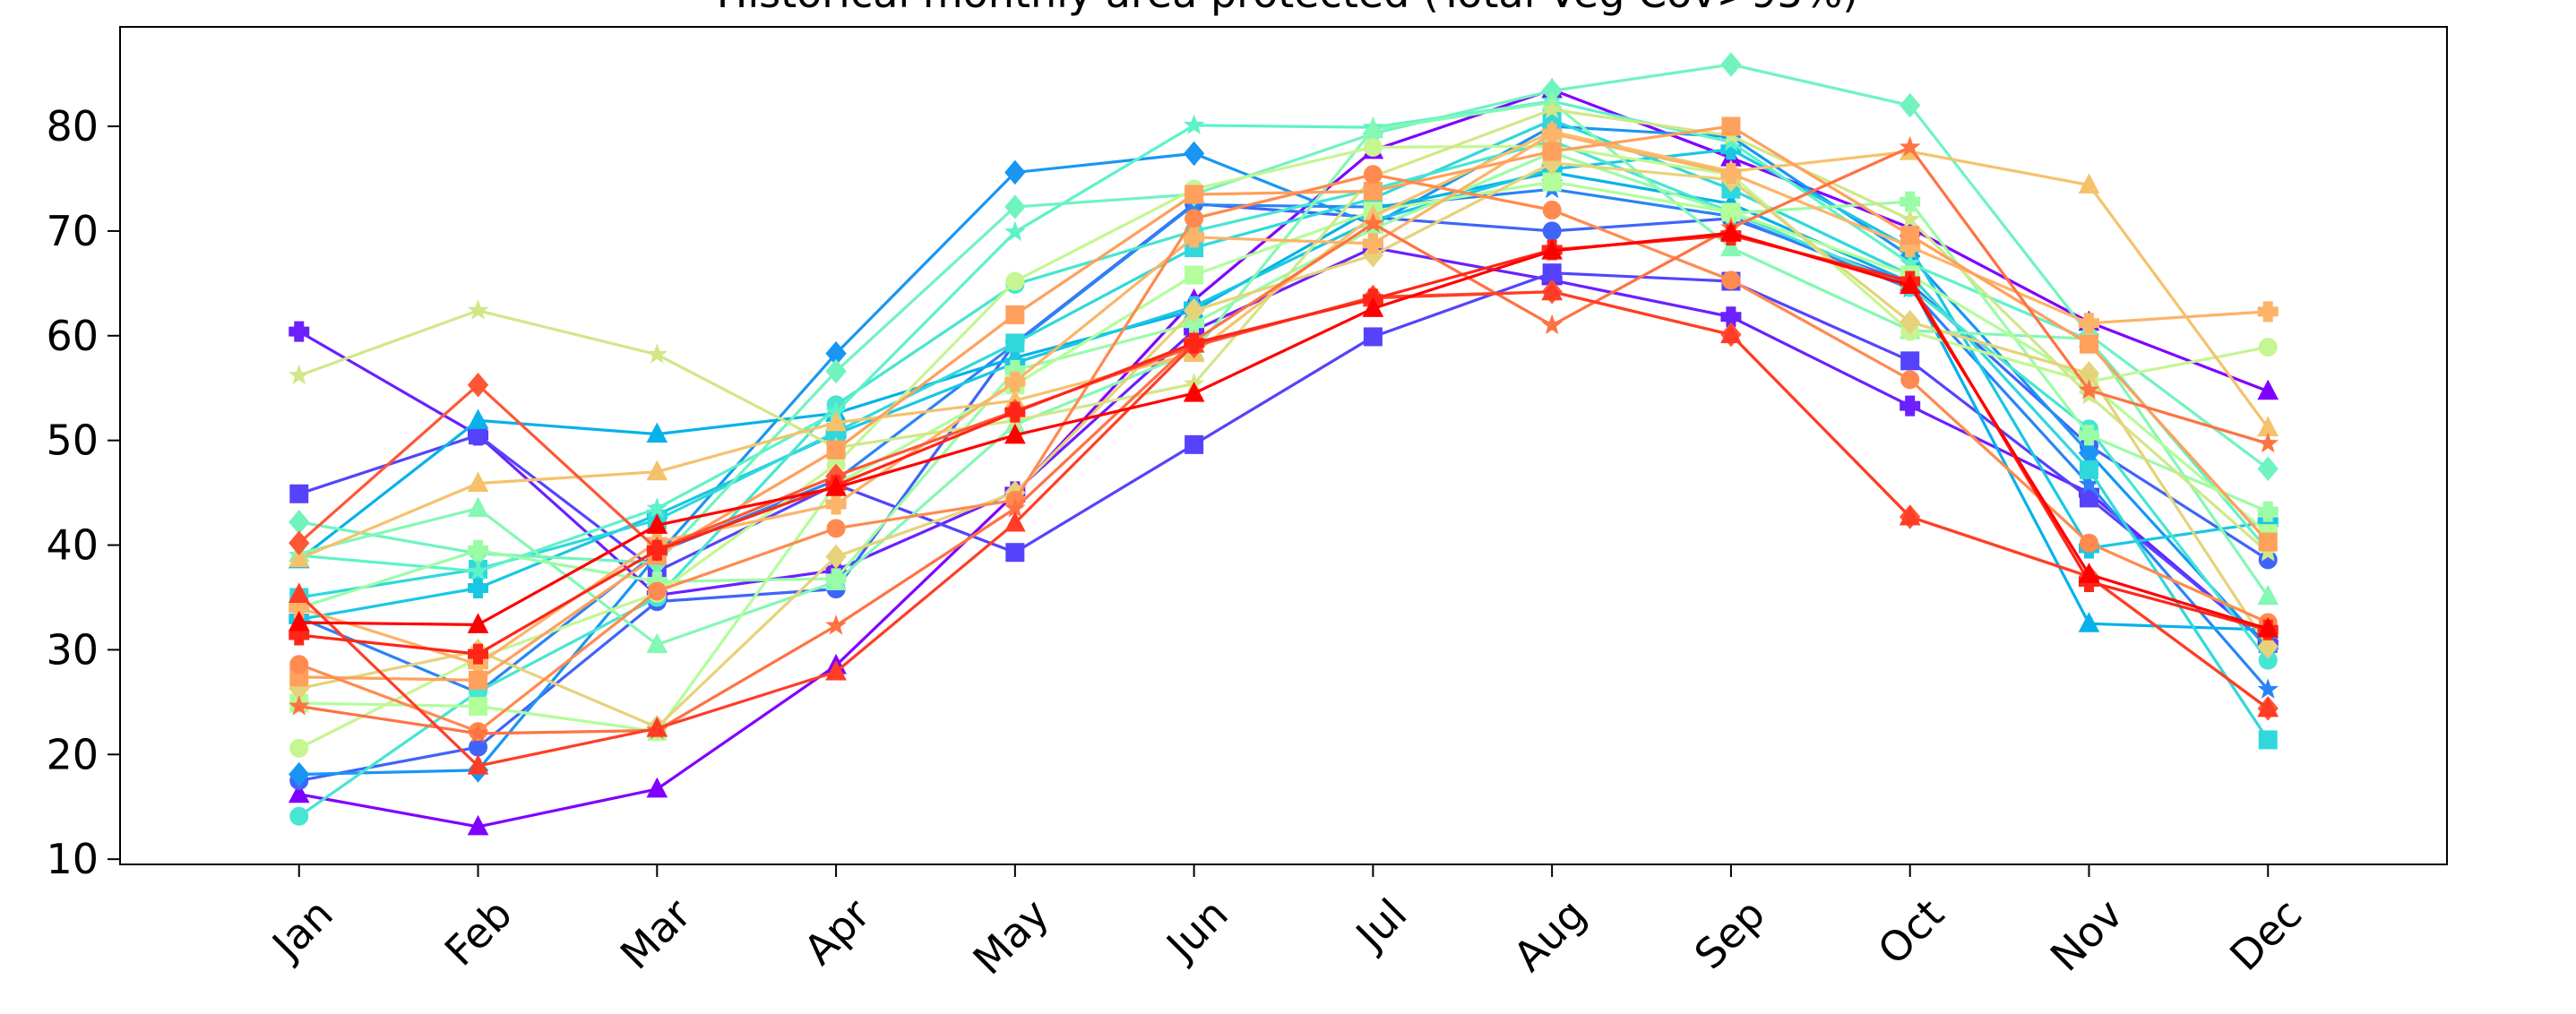 The height and width of the screenshot is (1014, 2576). What do you see at coordinates (72, 545) in the screenshot?
I see `y-tick-label: 40` at bounding box center [72, 545].